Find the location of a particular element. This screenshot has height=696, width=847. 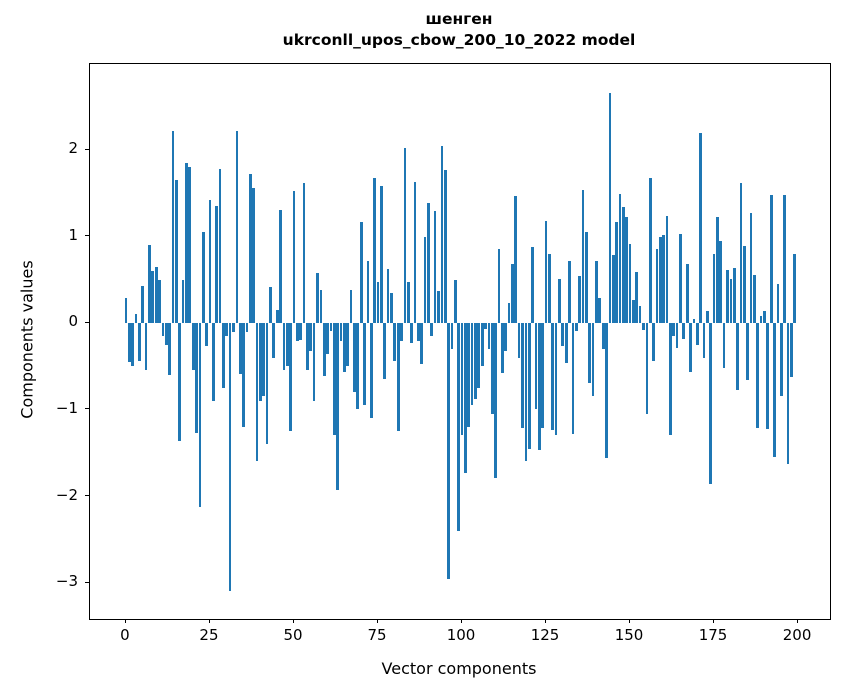

x-tick-label: 25 is located at coordinates (209, 635).